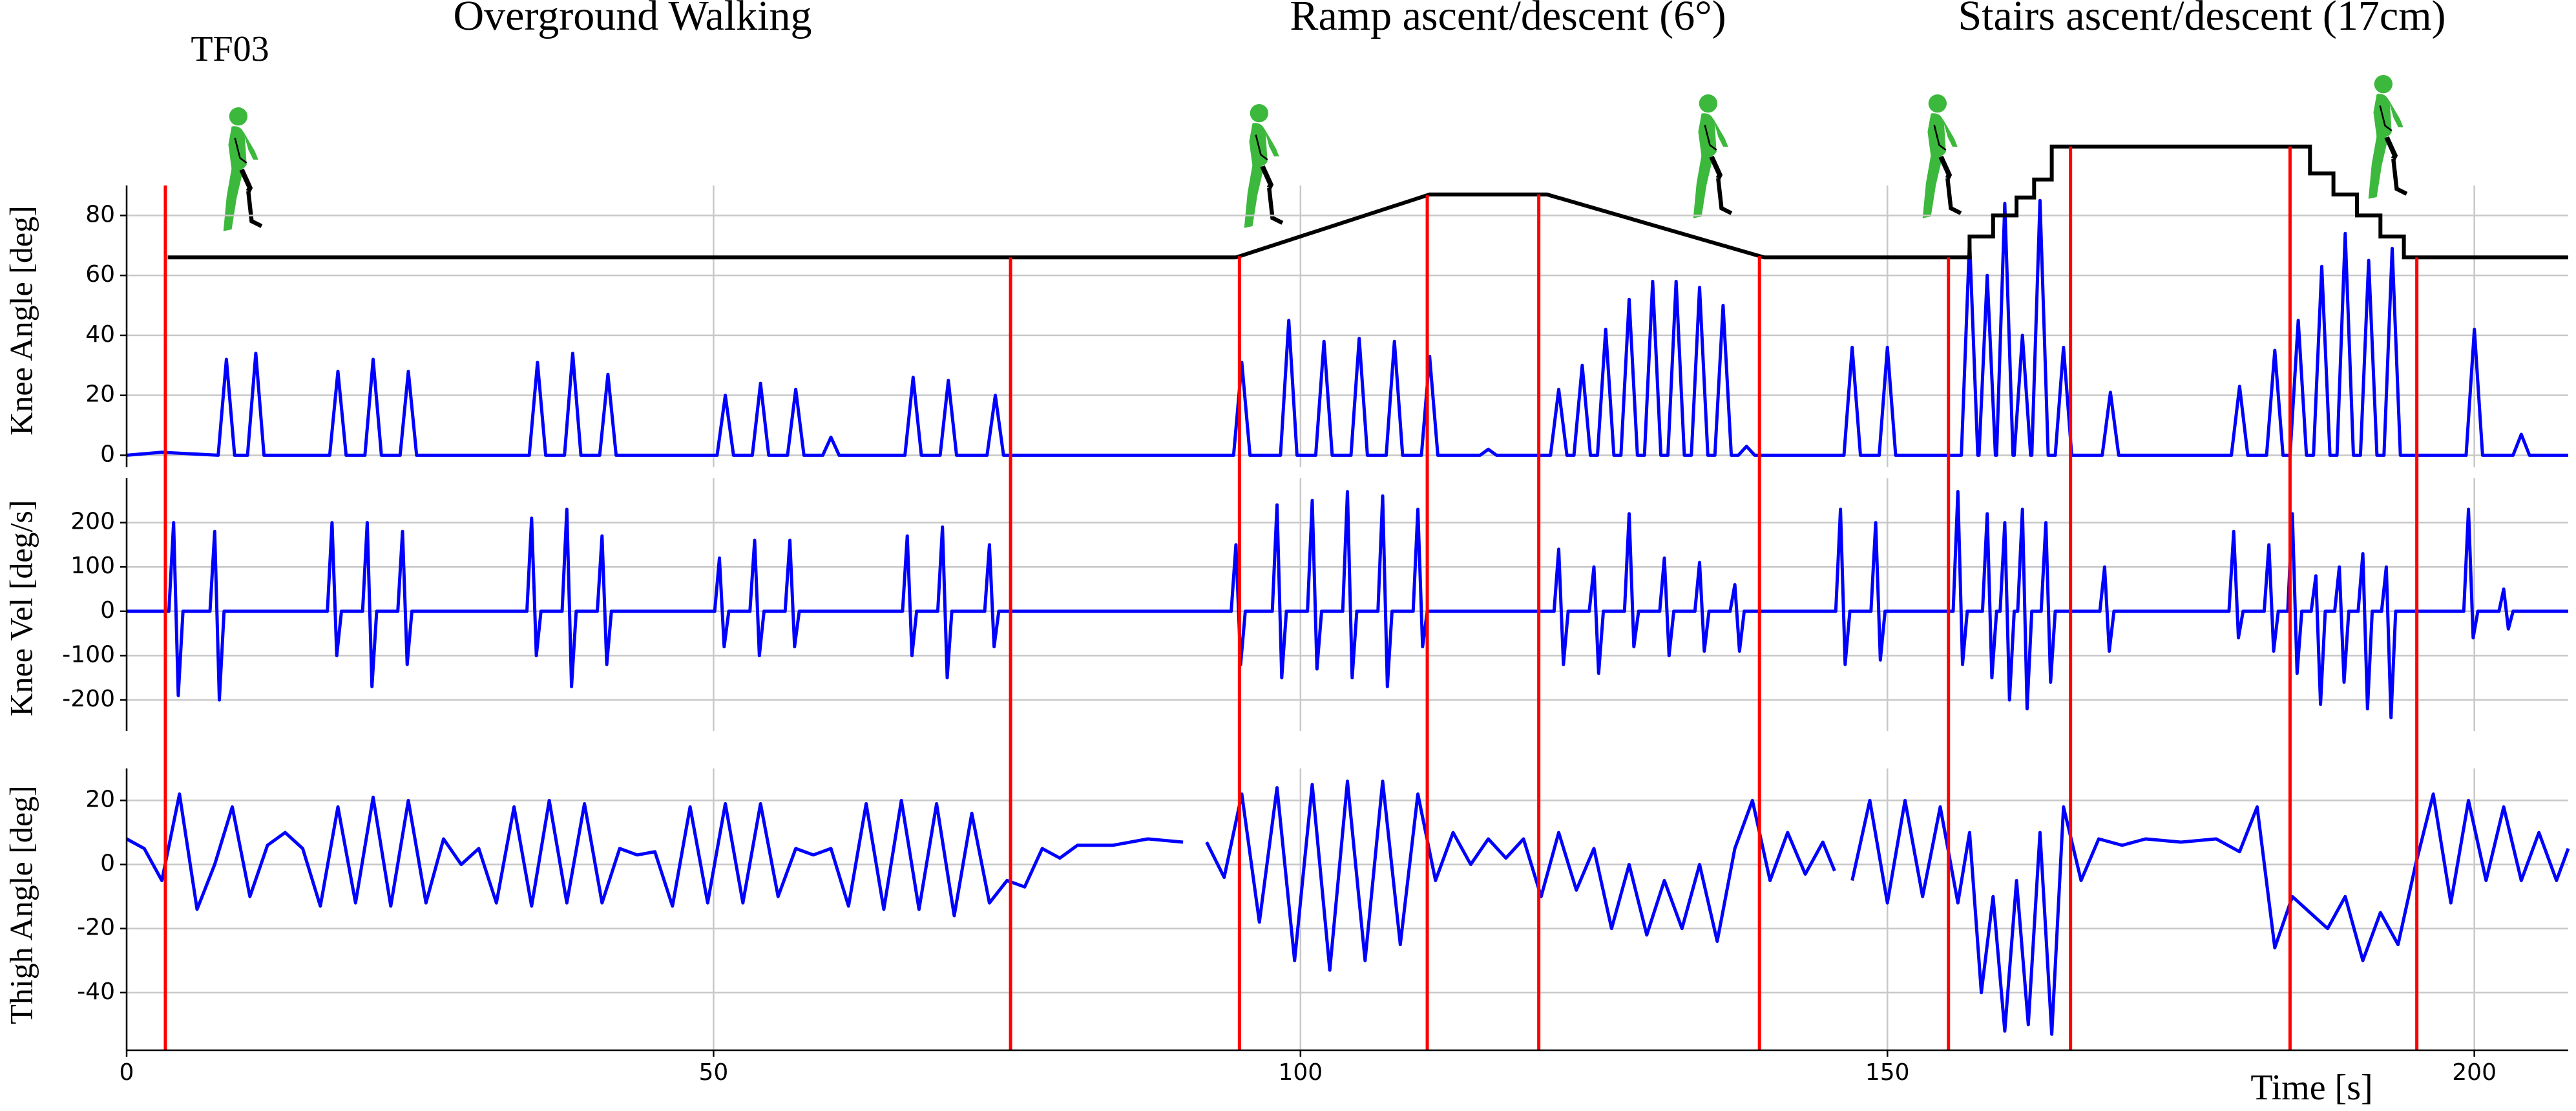 The height and width of the screenshot is (1111, 2576). I want to click on x-tick-label: 50, so click(714, 1072).